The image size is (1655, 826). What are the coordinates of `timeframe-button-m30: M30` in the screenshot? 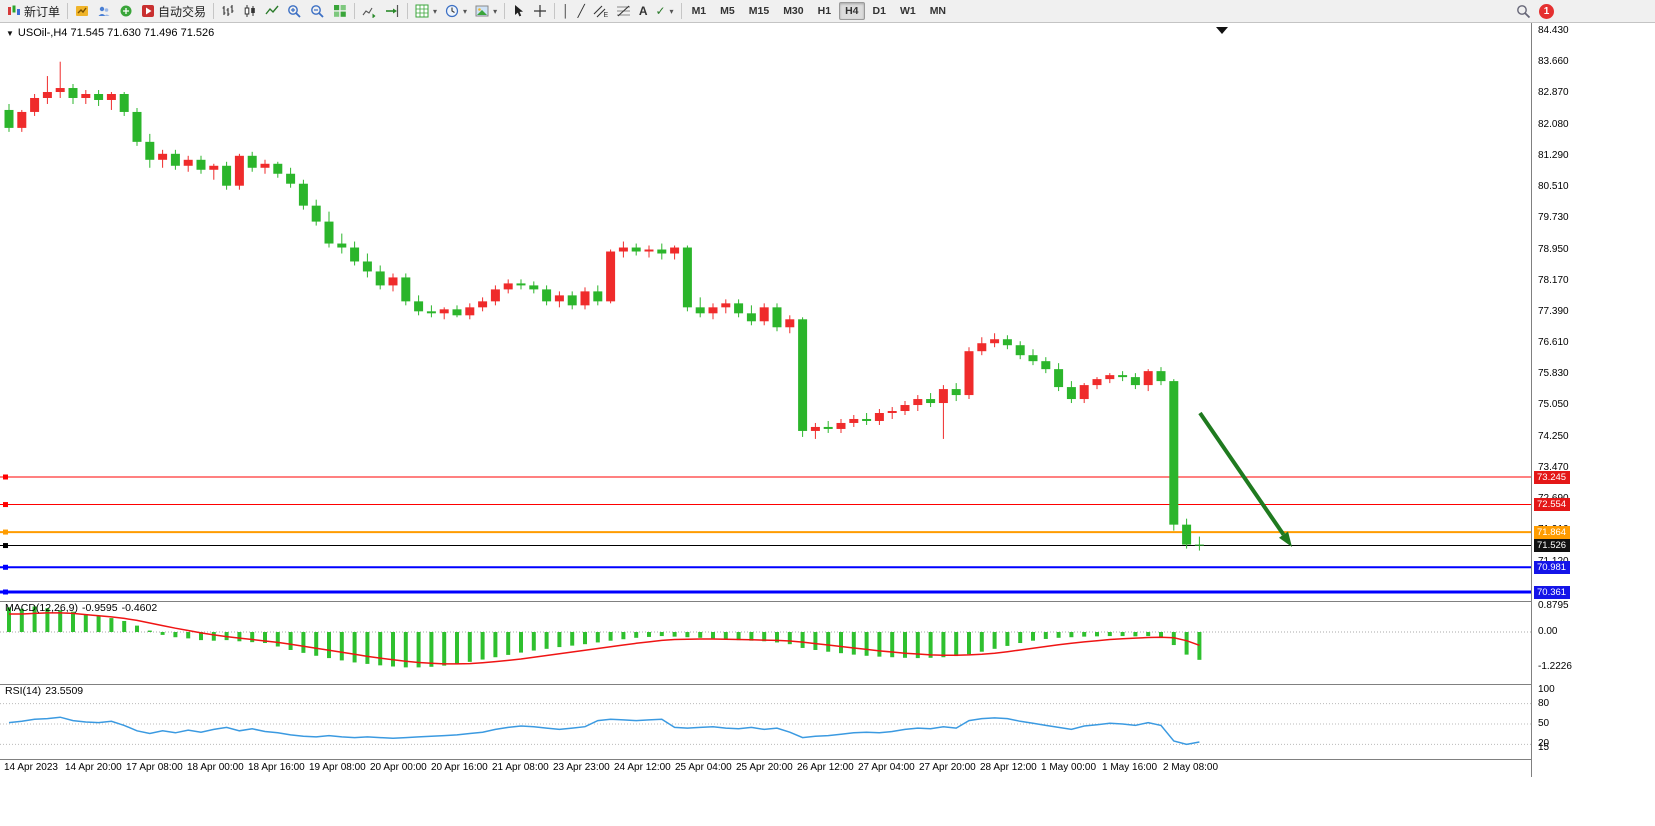 It's located at (793, 11).